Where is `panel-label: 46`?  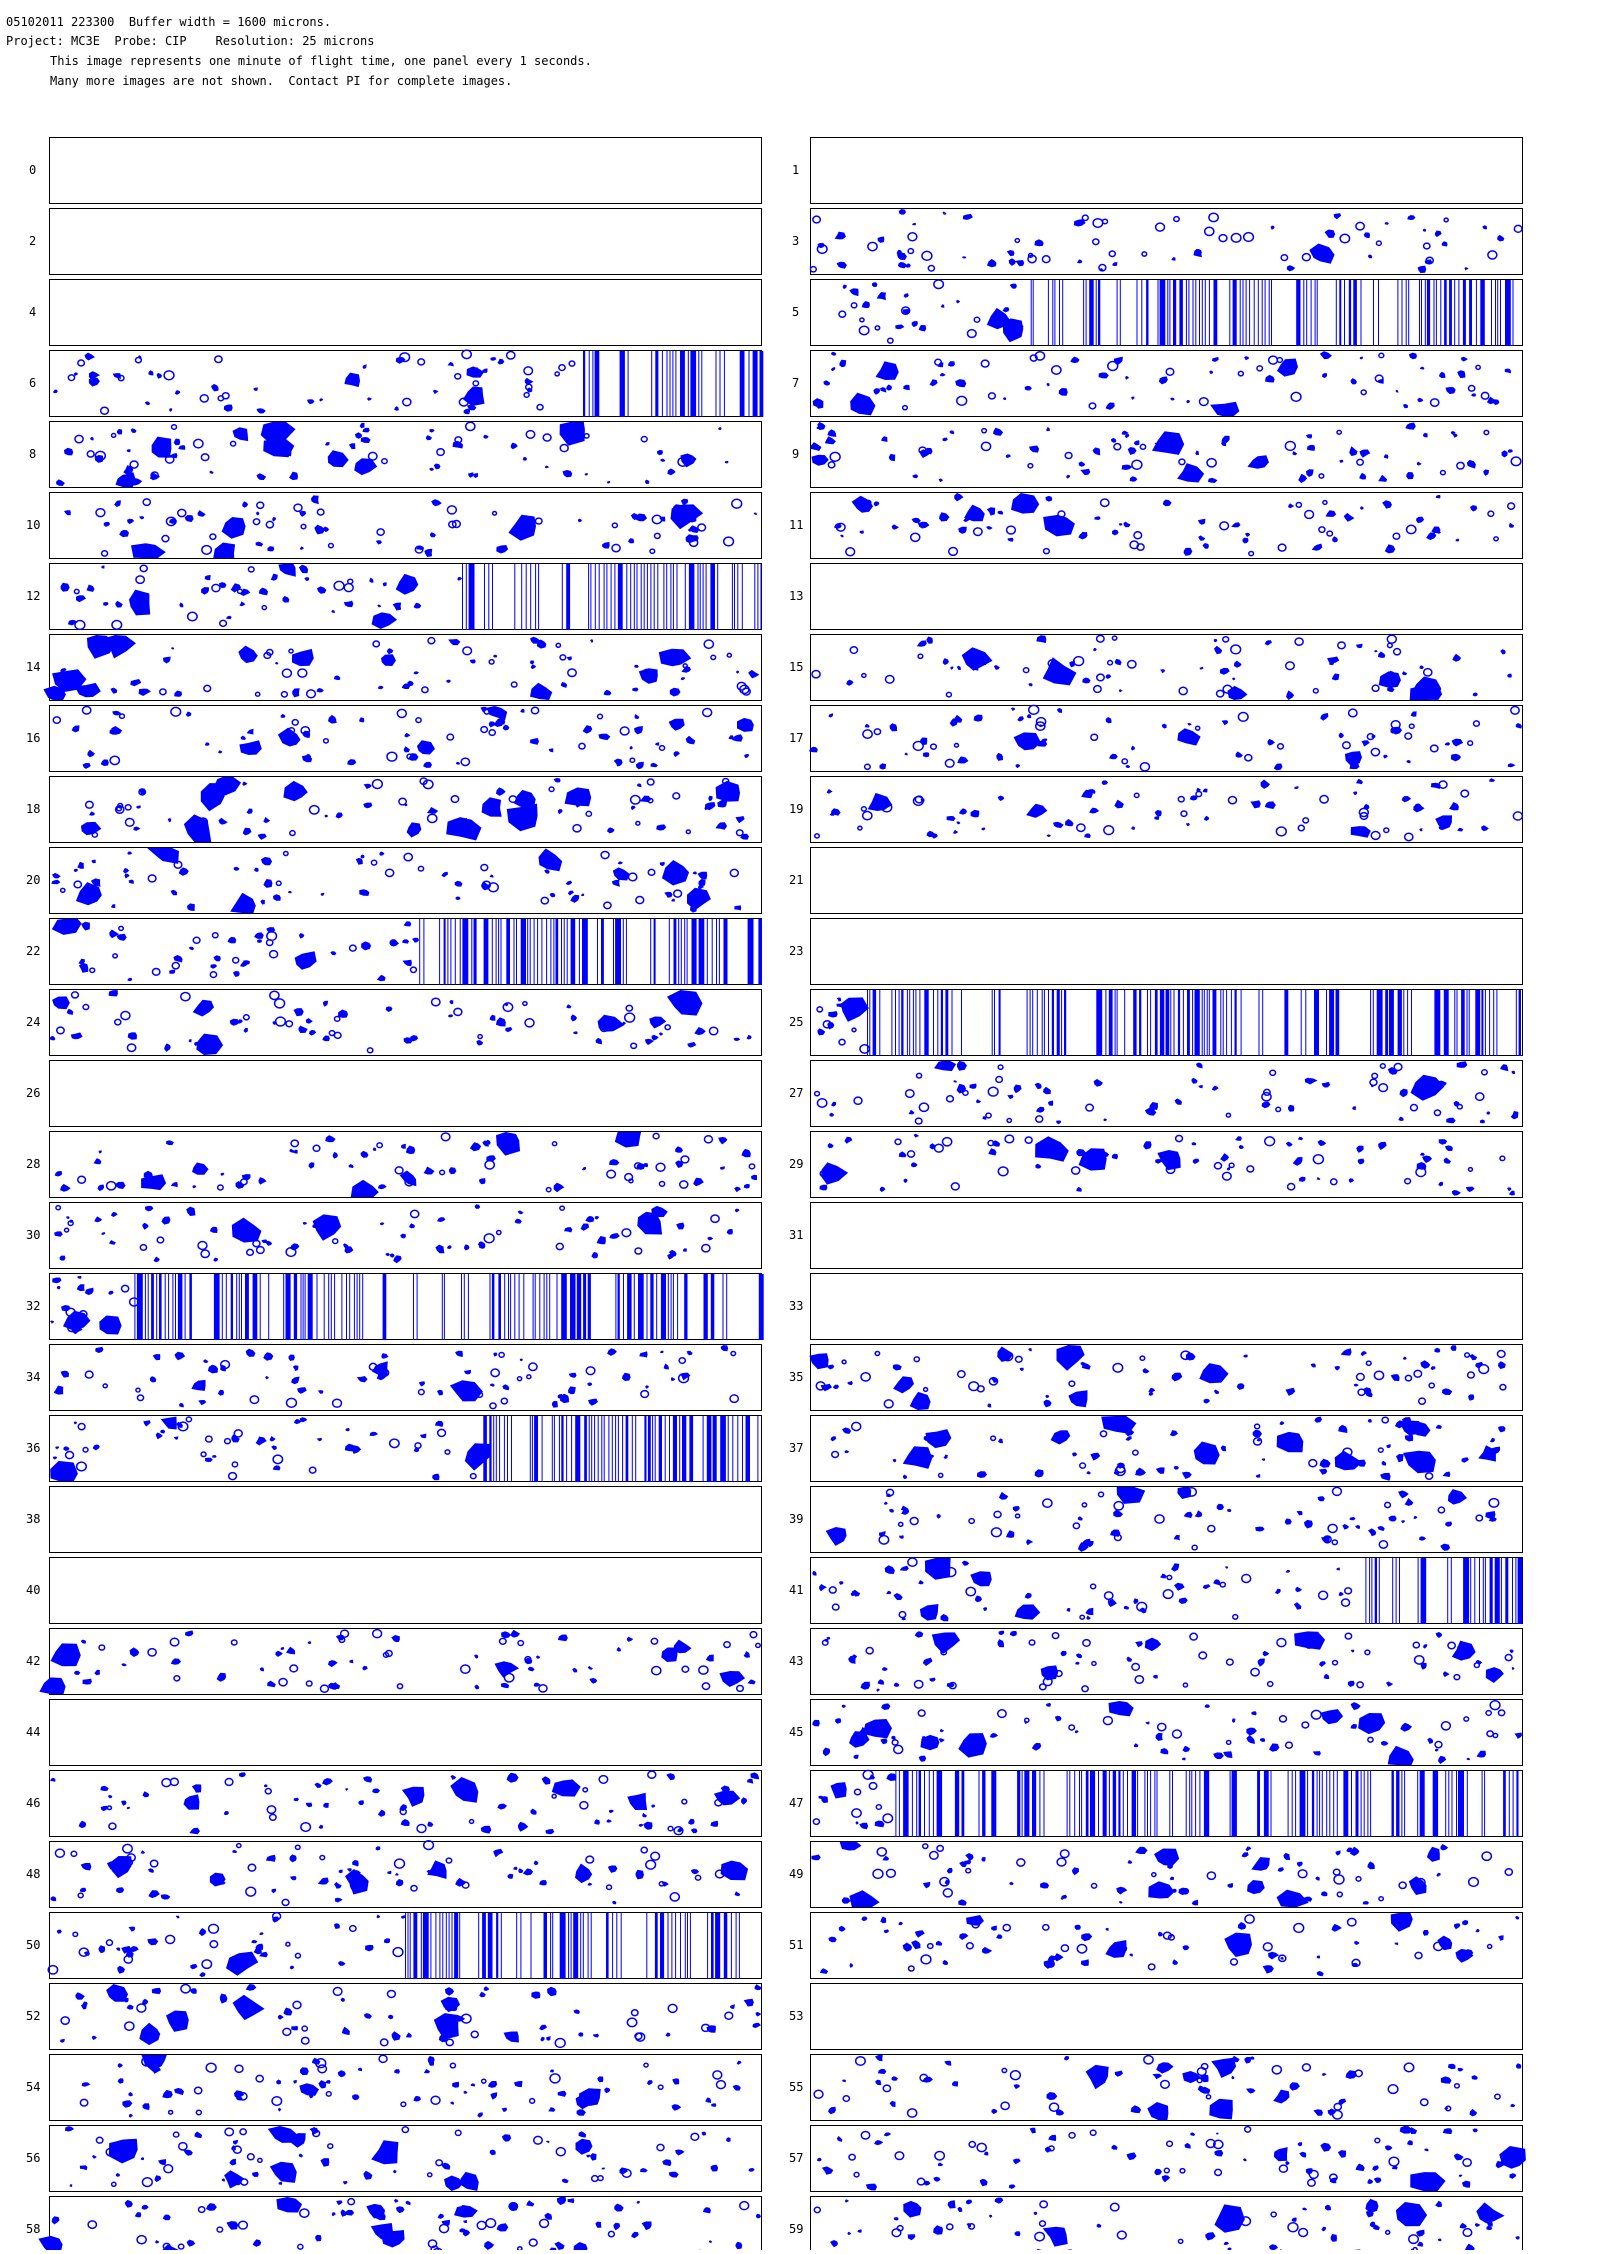 panel-label: 46 is located at coordinates (33, 1803).